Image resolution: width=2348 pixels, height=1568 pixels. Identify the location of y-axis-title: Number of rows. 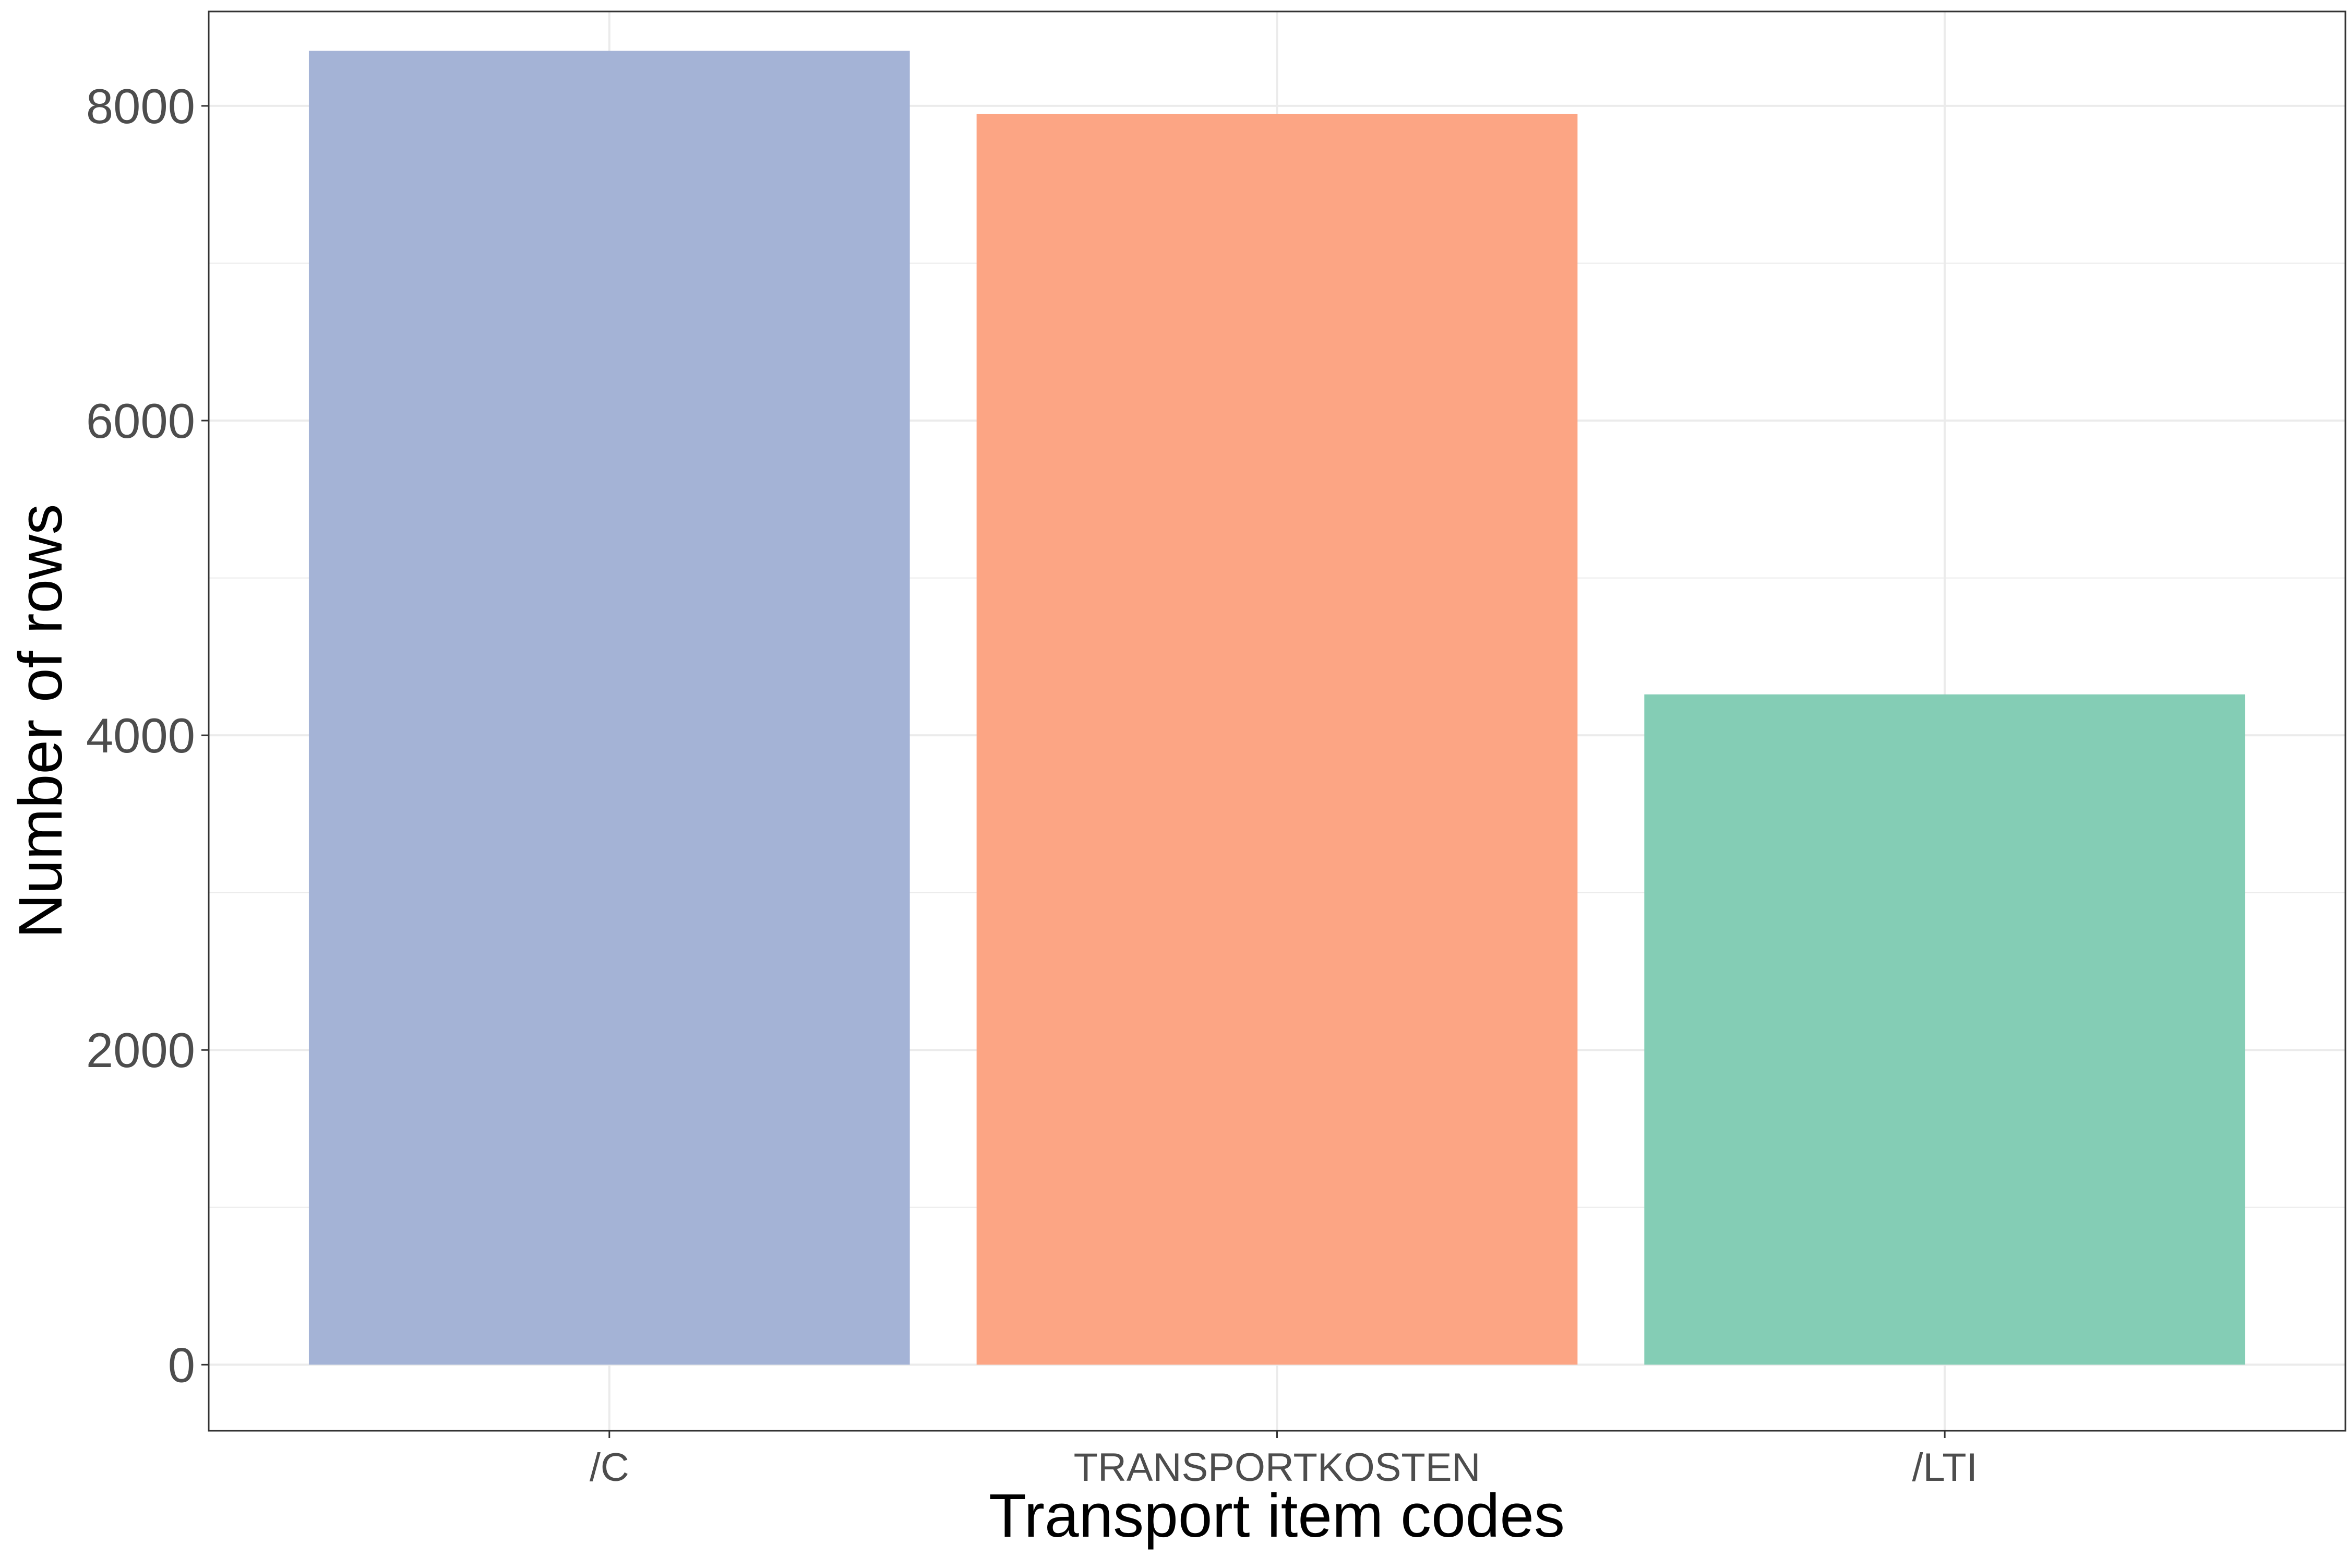
(40, 721).